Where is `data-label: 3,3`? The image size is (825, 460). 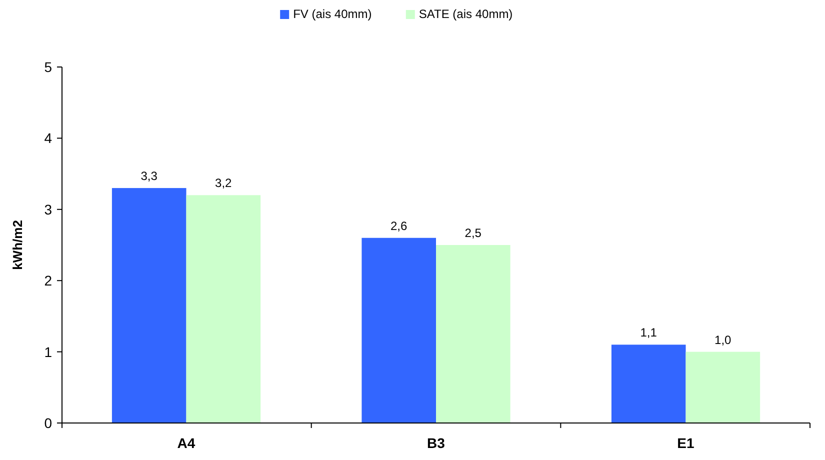 data-label: 3,3 is located at coordinates (149, 176).